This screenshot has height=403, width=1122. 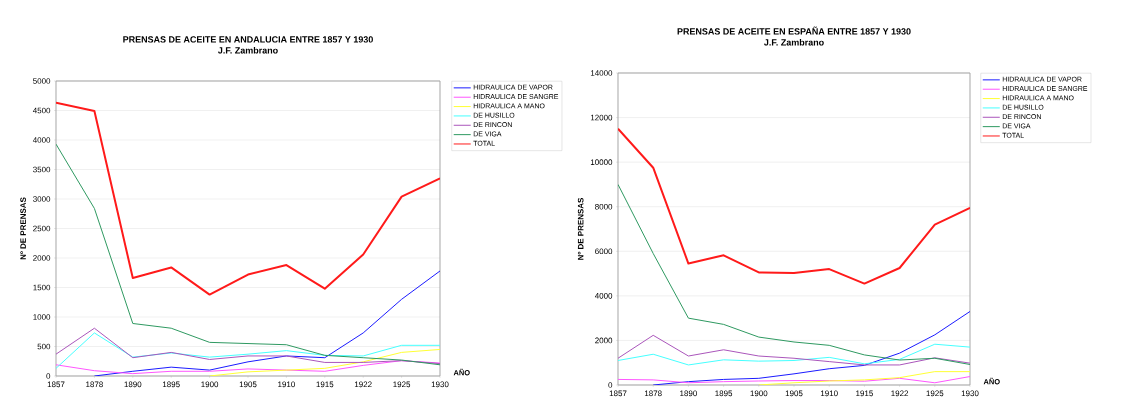 What do you see at coordinates (248, 39) in the screenshot?
I see `chart-title: PRENSAS DE ACEITE EN ANDALUCIA ENTRE 1857 Y 1930` at bounding box center [248, 39].